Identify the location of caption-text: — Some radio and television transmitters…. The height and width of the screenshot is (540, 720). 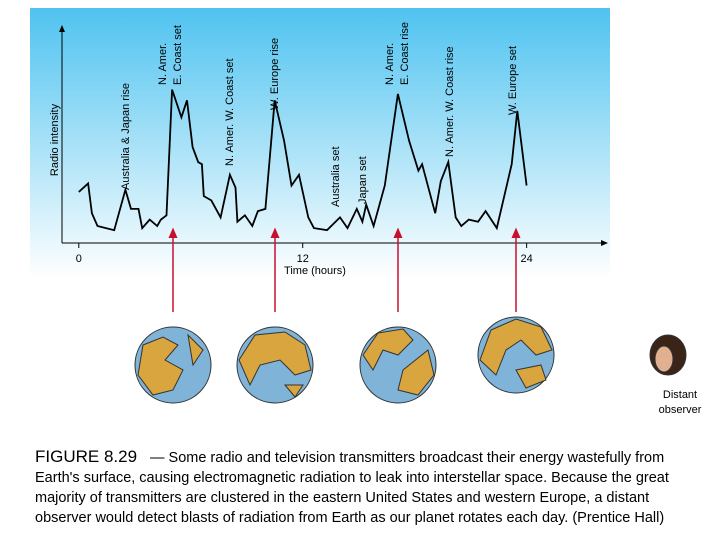
(407, 458).